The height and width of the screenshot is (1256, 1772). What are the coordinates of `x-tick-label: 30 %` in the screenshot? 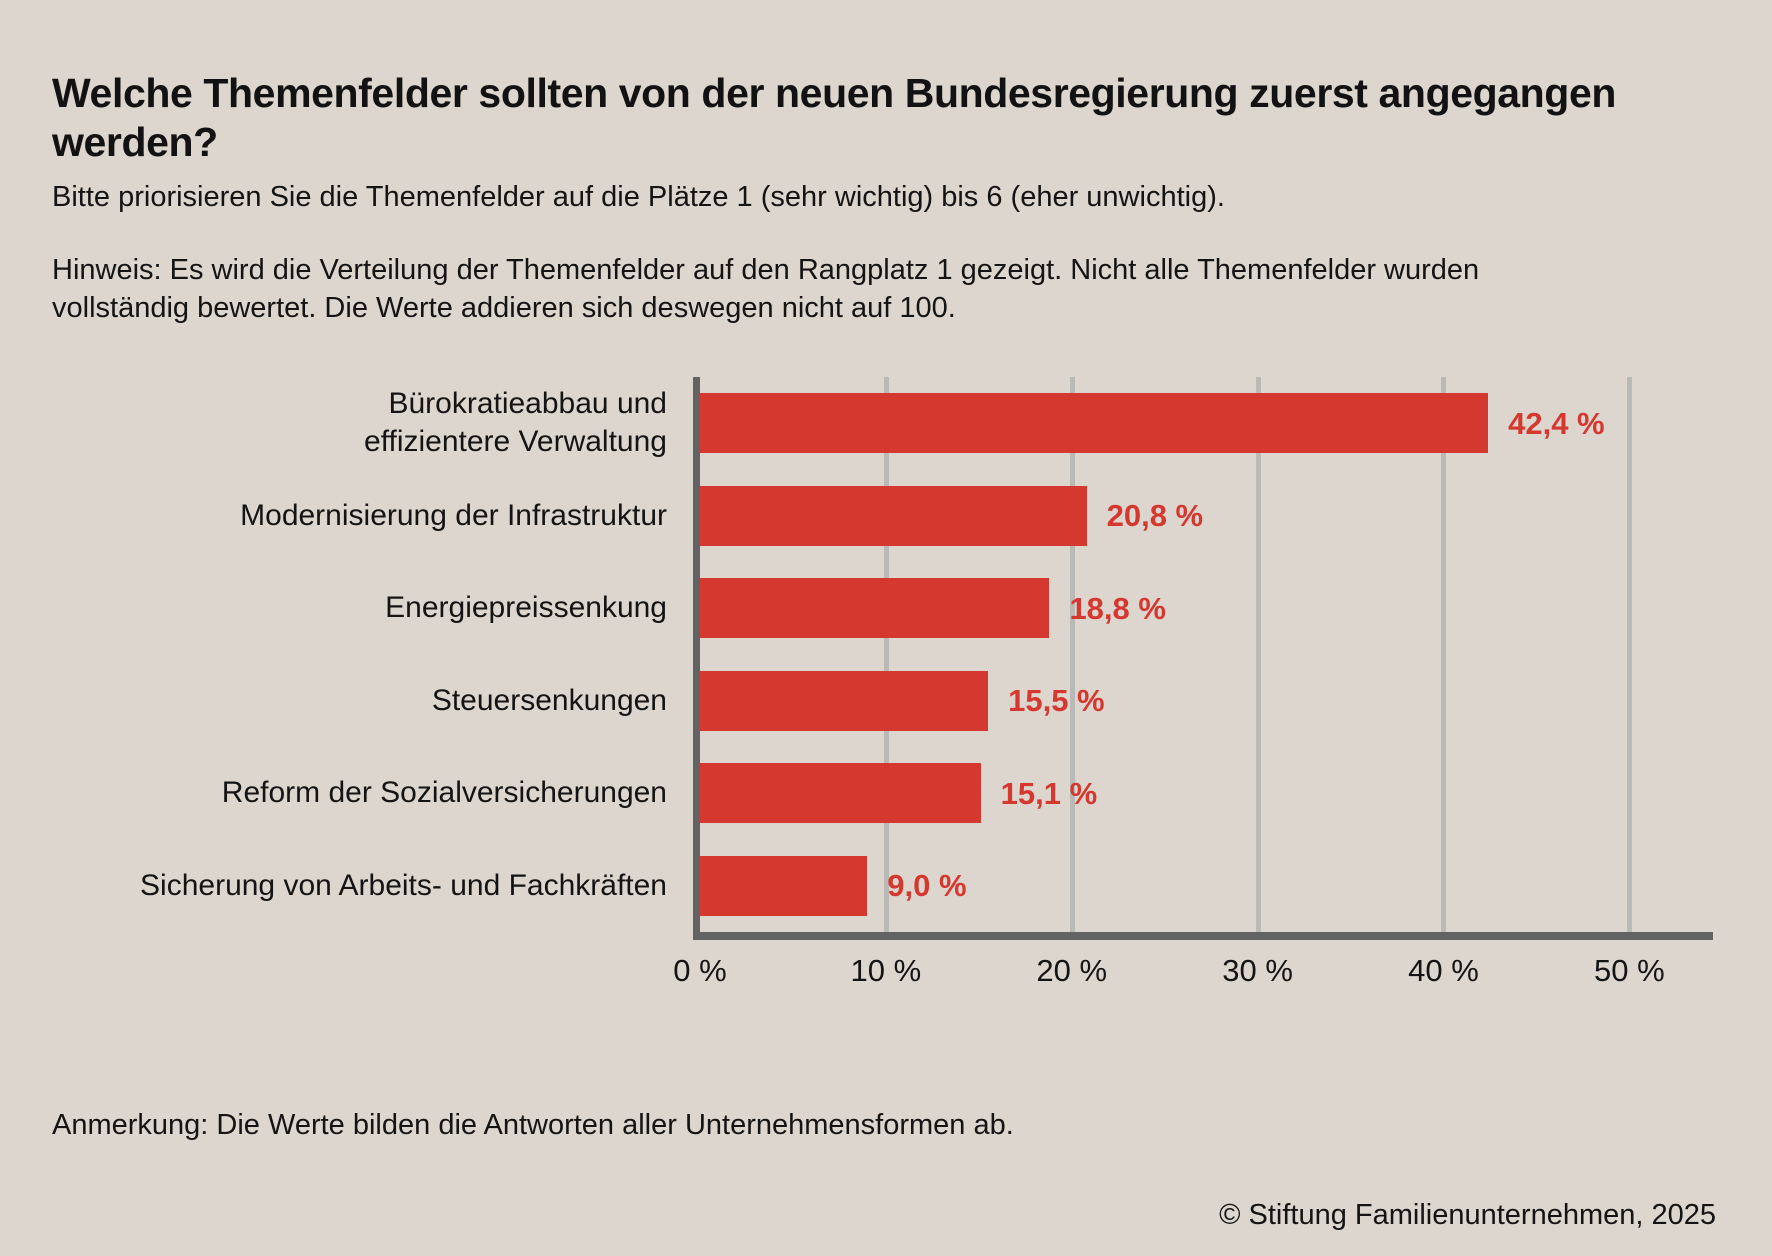 It's located at (1257, 970).